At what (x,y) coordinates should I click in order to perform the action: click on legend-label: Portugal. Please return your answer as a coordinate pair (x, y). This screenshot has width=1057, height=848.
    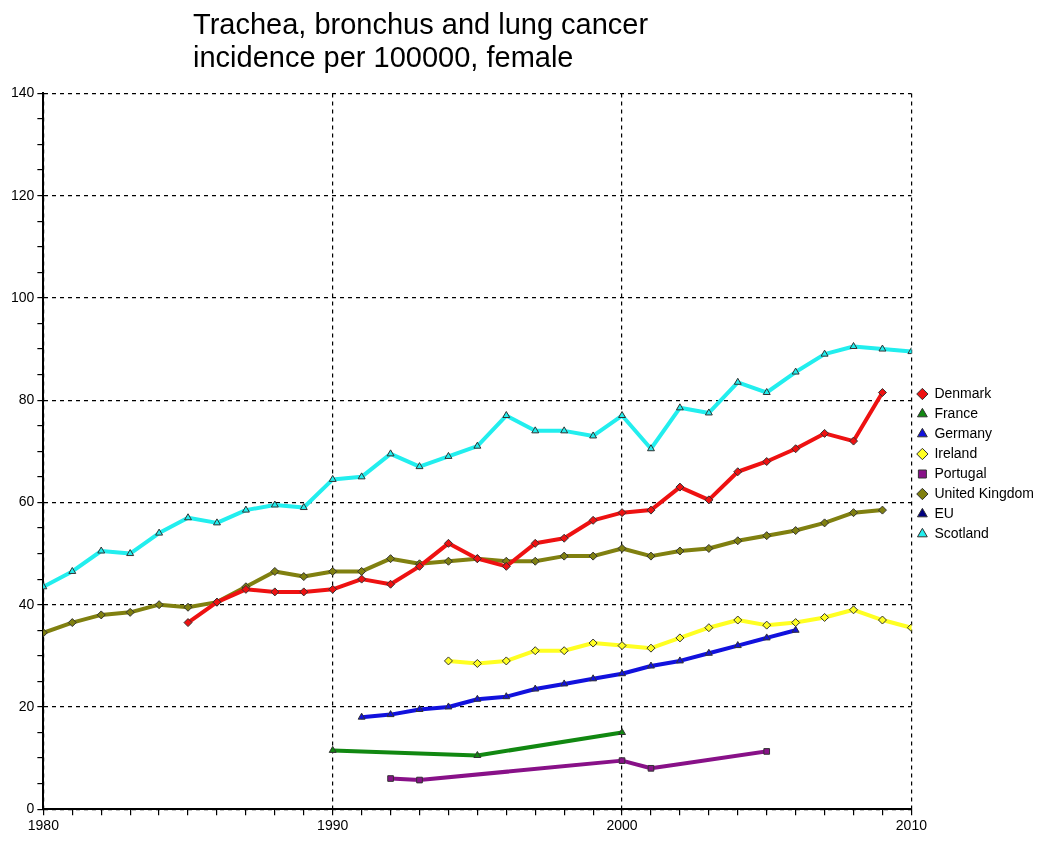
    Looking at the image, I should click on (960, 472).